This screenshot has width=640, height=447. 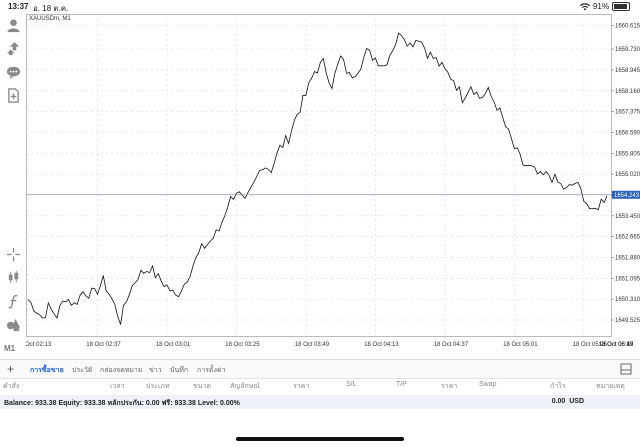 I want to click on tab-mailbox: กล่องจดหมาย, so click(x=121, y=370).